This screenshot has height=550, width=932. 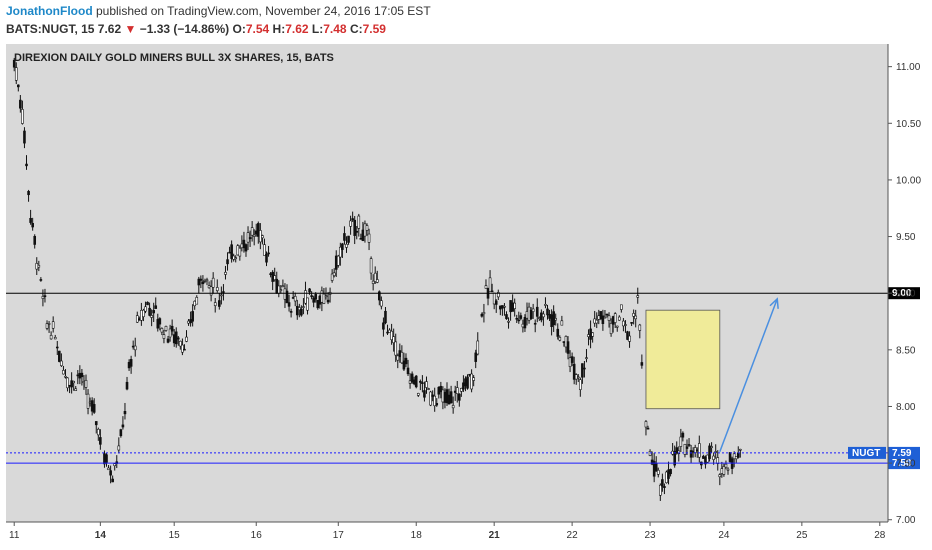 What do you see at coordinates (902, 293) in the screenshot?
I see `price-tag-label: 9.00` at bounding box center [902, 293].